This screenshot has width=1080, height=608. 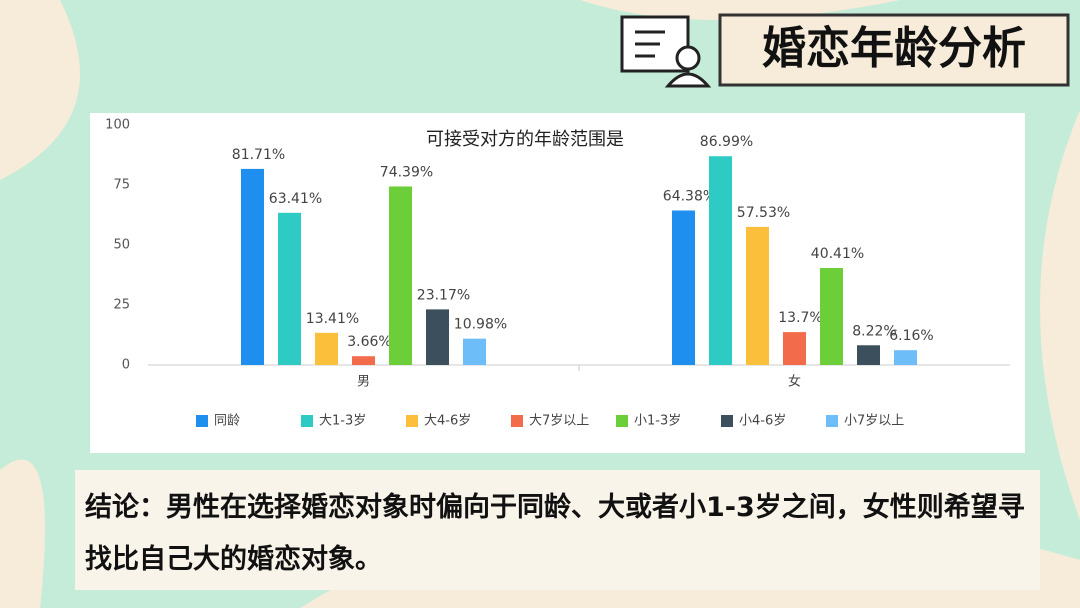 I want to click on legend-label: 大7岁以上, so click(x=559, y=421).